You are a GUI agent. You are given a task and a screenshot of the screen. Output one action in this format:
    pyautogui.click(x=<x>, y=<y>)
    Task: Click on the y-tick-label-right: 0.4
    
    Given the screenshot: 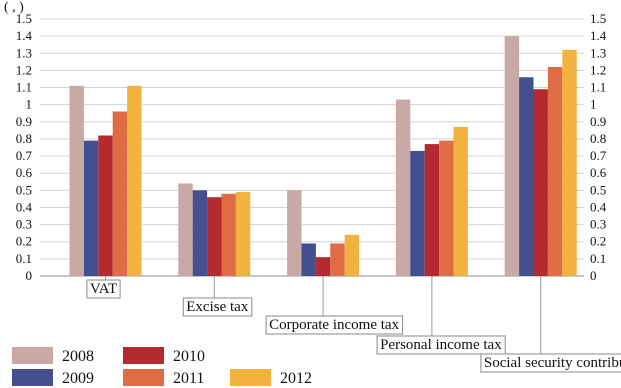 What is the action you would take?
    pyautogui.click(x=598, y=206)
    